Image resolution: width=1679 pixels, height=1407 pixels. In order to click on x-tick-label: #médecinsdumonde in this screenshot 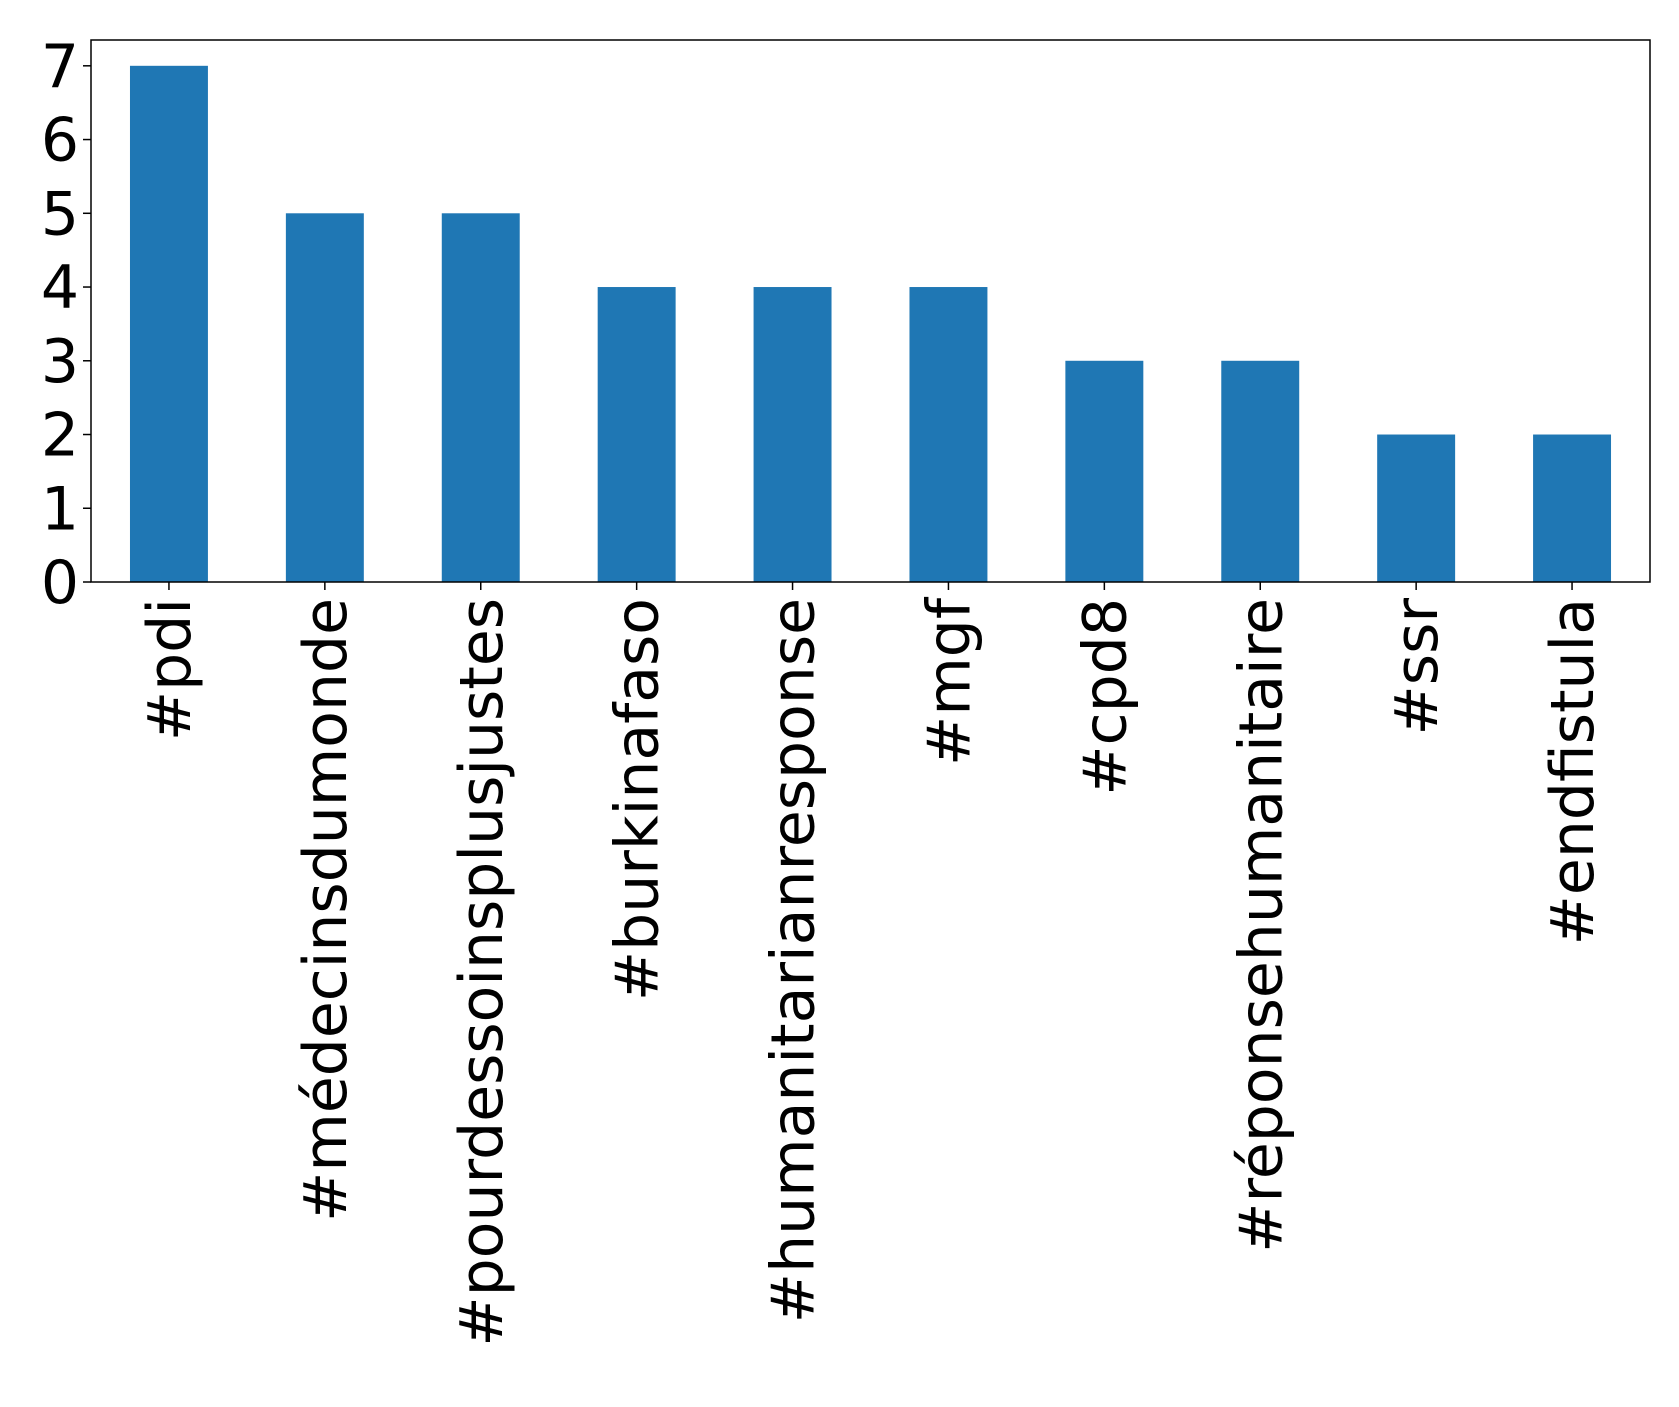, I will do `click(326, 910)`.